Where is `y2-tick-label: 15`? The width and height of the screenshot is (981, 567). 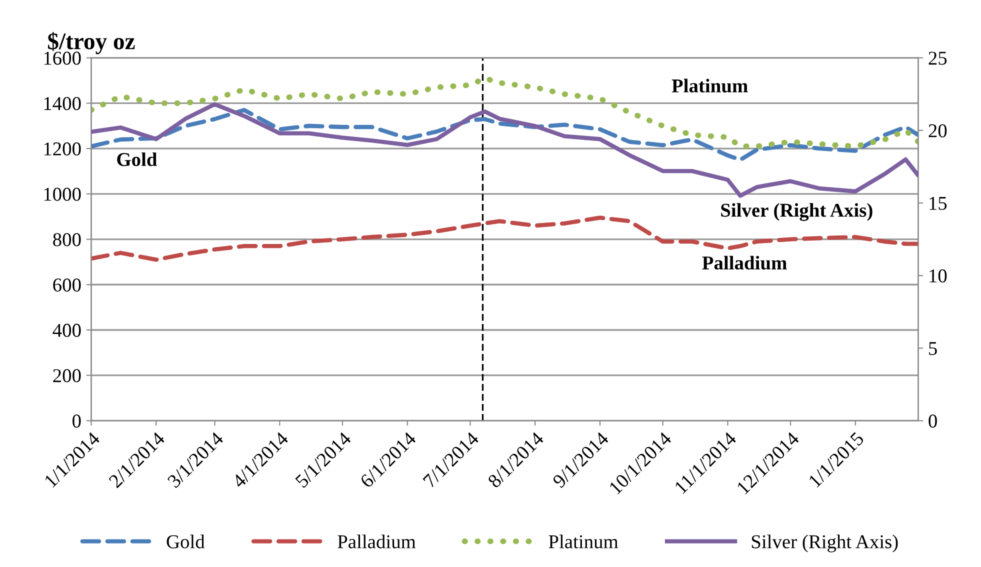
y2-tick-label: 15 is located at coordinates (938, 203).